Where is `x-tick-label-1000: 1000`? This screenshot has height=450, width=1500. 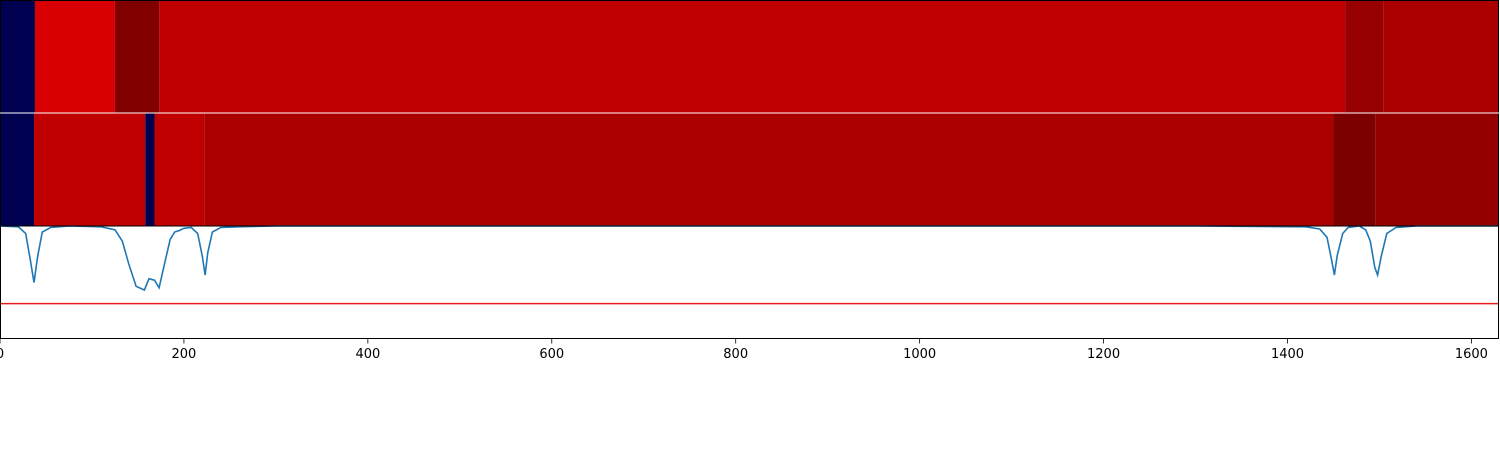
x-tick-label-1000: 1000 is located at coordinates (919, 354).